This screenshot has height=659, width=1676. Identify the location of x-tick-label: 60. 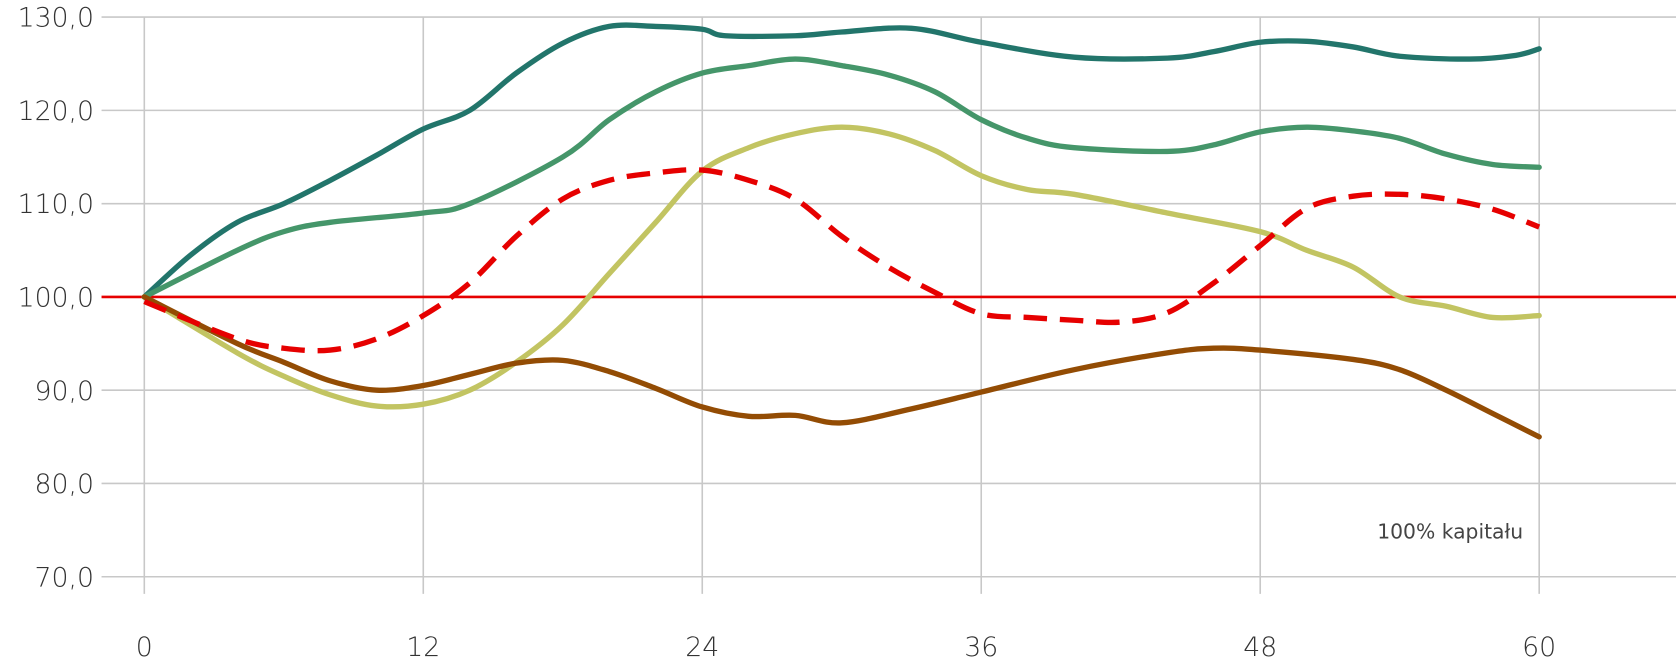
(1539, 645).